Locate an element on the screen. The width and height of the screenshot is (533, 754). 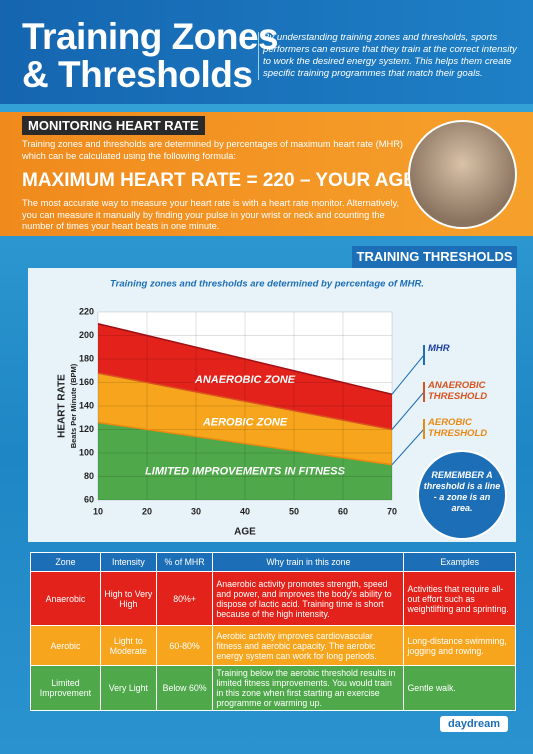
x-tick-label: 60 is located at coordinates (343, 511).